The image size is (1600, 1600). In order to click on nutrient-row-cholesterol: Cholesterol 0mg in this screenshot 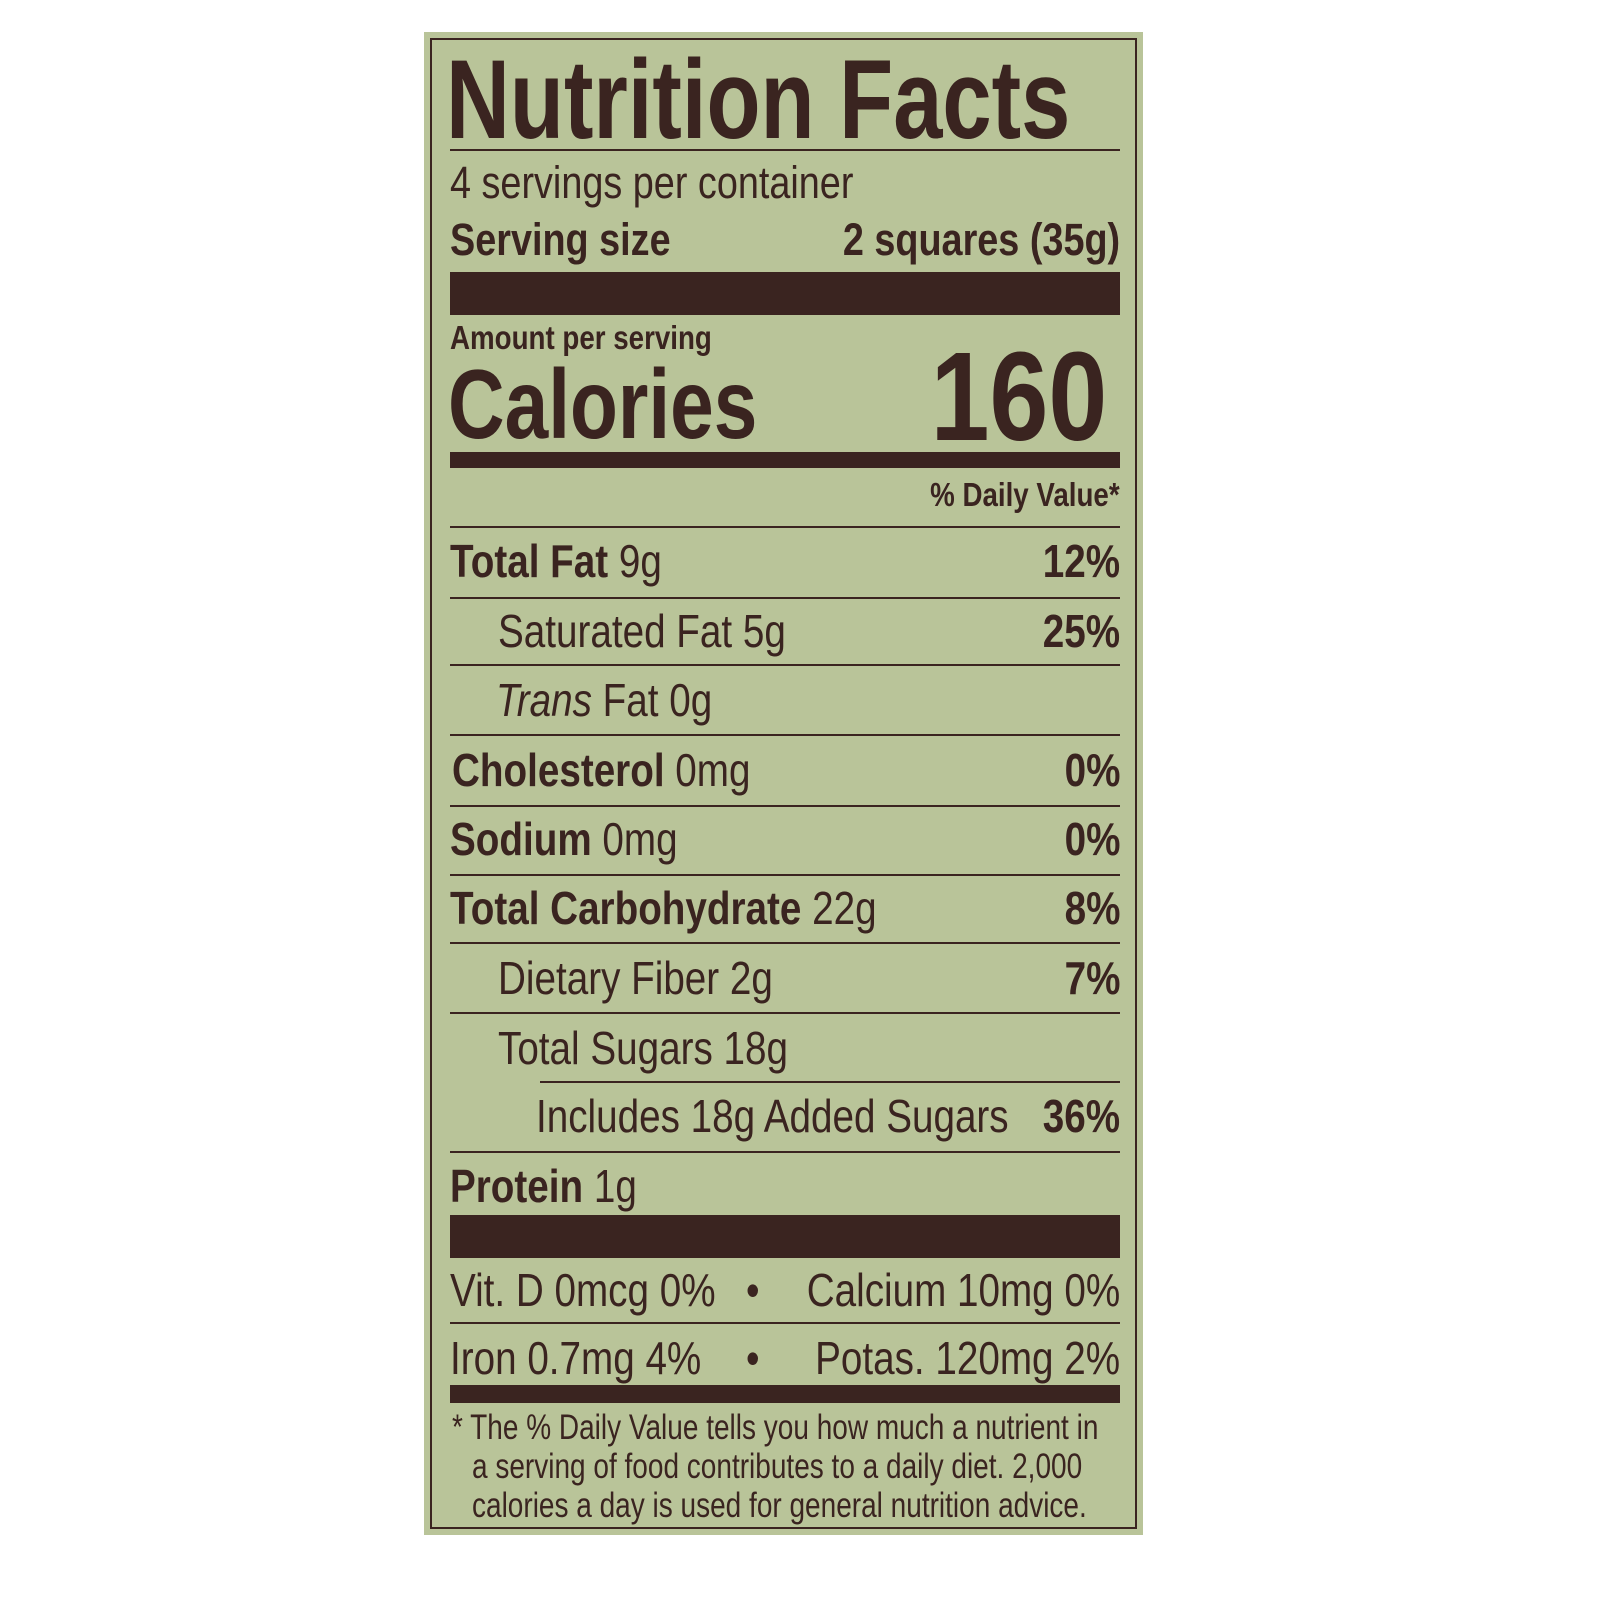, I will do `click(601, 770)`.